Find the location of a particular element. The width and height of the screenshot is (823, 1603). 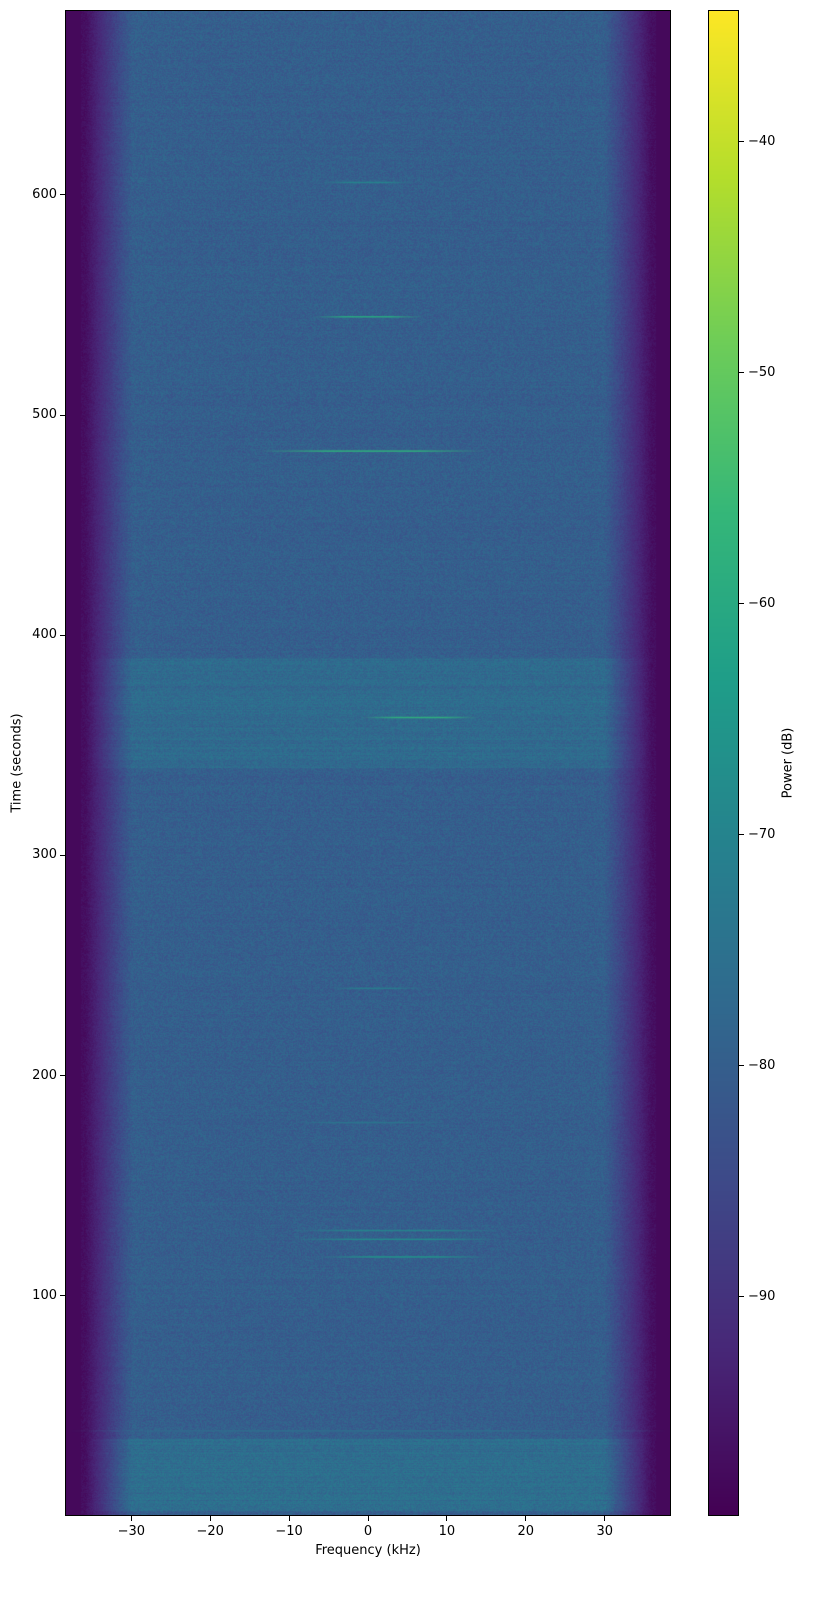

colorbar-tick-label: −90 is located at coordinates (762, 1296).